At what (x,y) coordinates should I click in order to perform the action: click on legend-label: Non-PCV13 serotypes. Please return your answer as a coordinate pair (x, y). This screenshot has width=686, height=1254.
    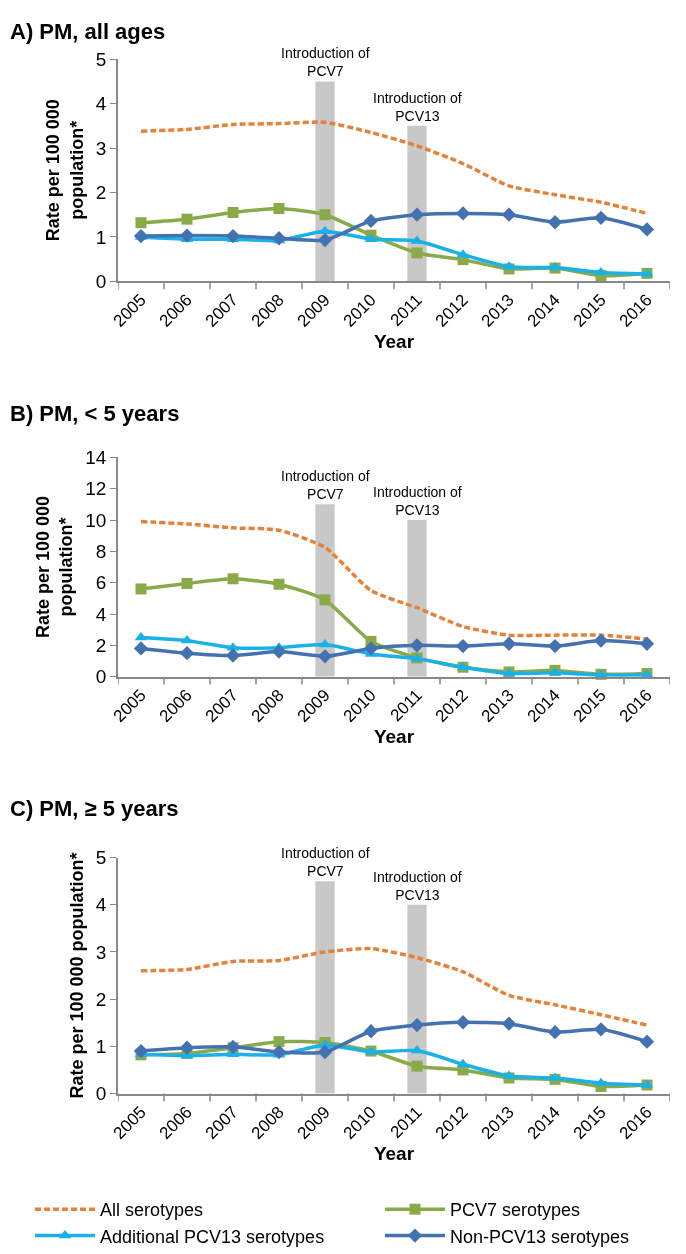
    Looking at the image, I should click on (540, 1236).